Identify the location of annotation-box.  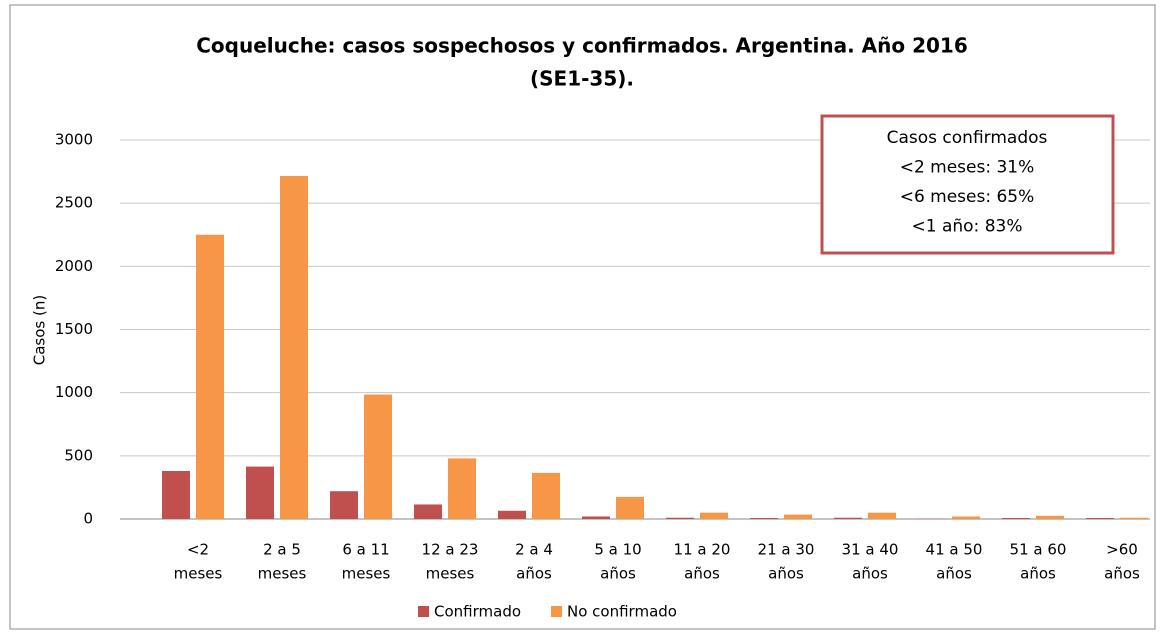
(967, 184).